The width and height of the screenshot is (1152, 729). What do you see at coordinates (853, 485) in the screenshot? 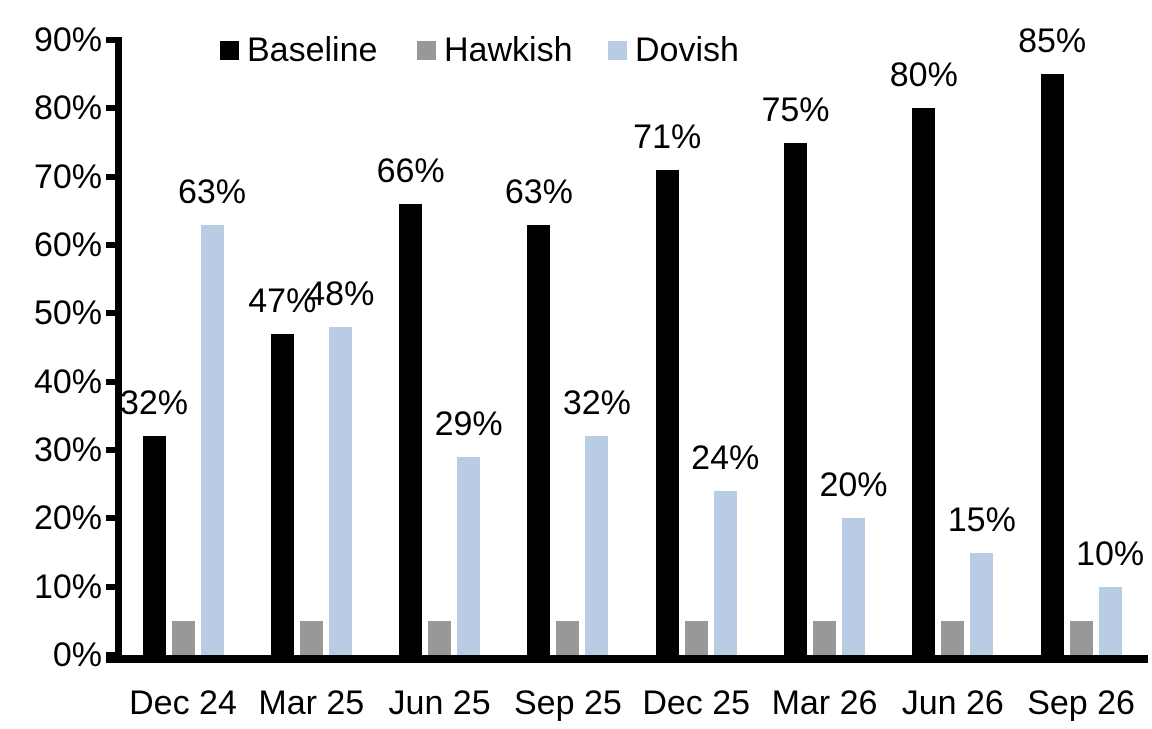
I see `bar-data-label: 20%` at bounding box center [853, 485].